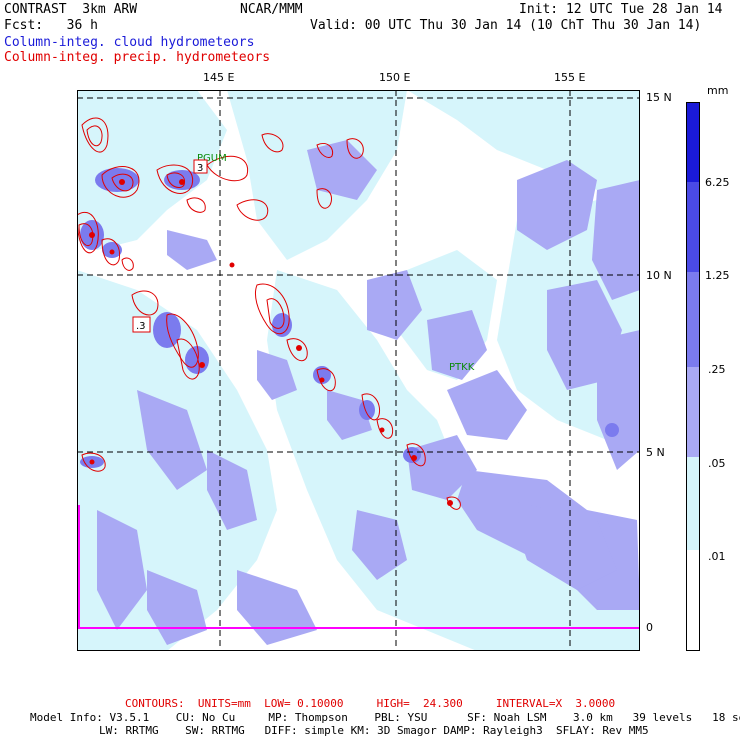 The image size is (740, 740). What do you see at coordinates (71, 9) in the screenshot?
I see `model-title: CONTRAST 3km ARW` at bounding box center [71, 9].